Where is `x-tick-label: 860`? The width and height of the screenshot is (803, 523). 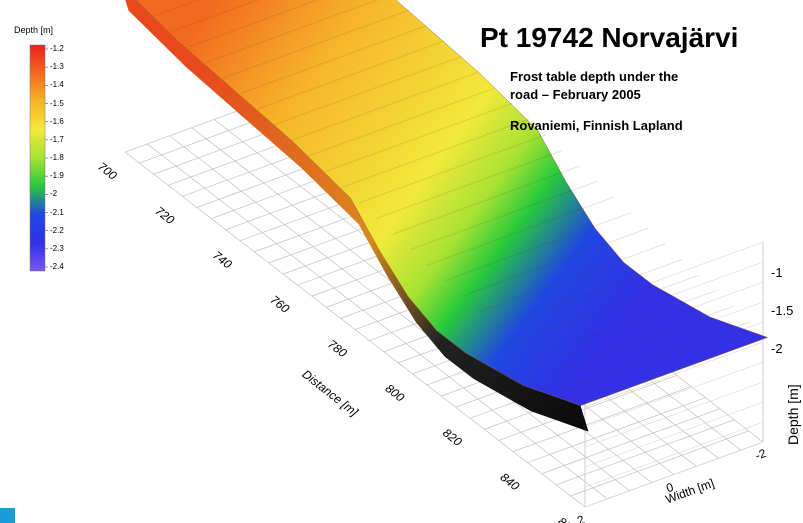 x-tick-label: 860 is located at coordinates (567, 518).